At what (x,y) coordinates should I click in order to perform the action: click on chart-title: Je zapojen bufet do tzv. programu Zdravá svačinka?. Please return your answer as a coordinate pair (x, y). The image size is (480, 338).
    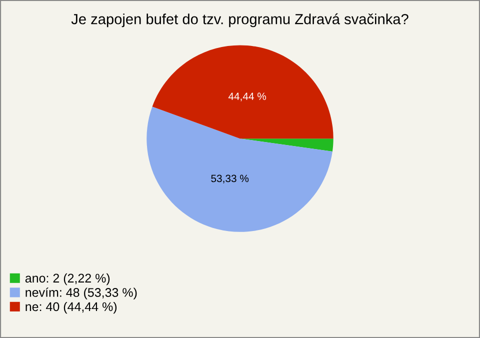
    Looking at the image, I should click on (239, 20).